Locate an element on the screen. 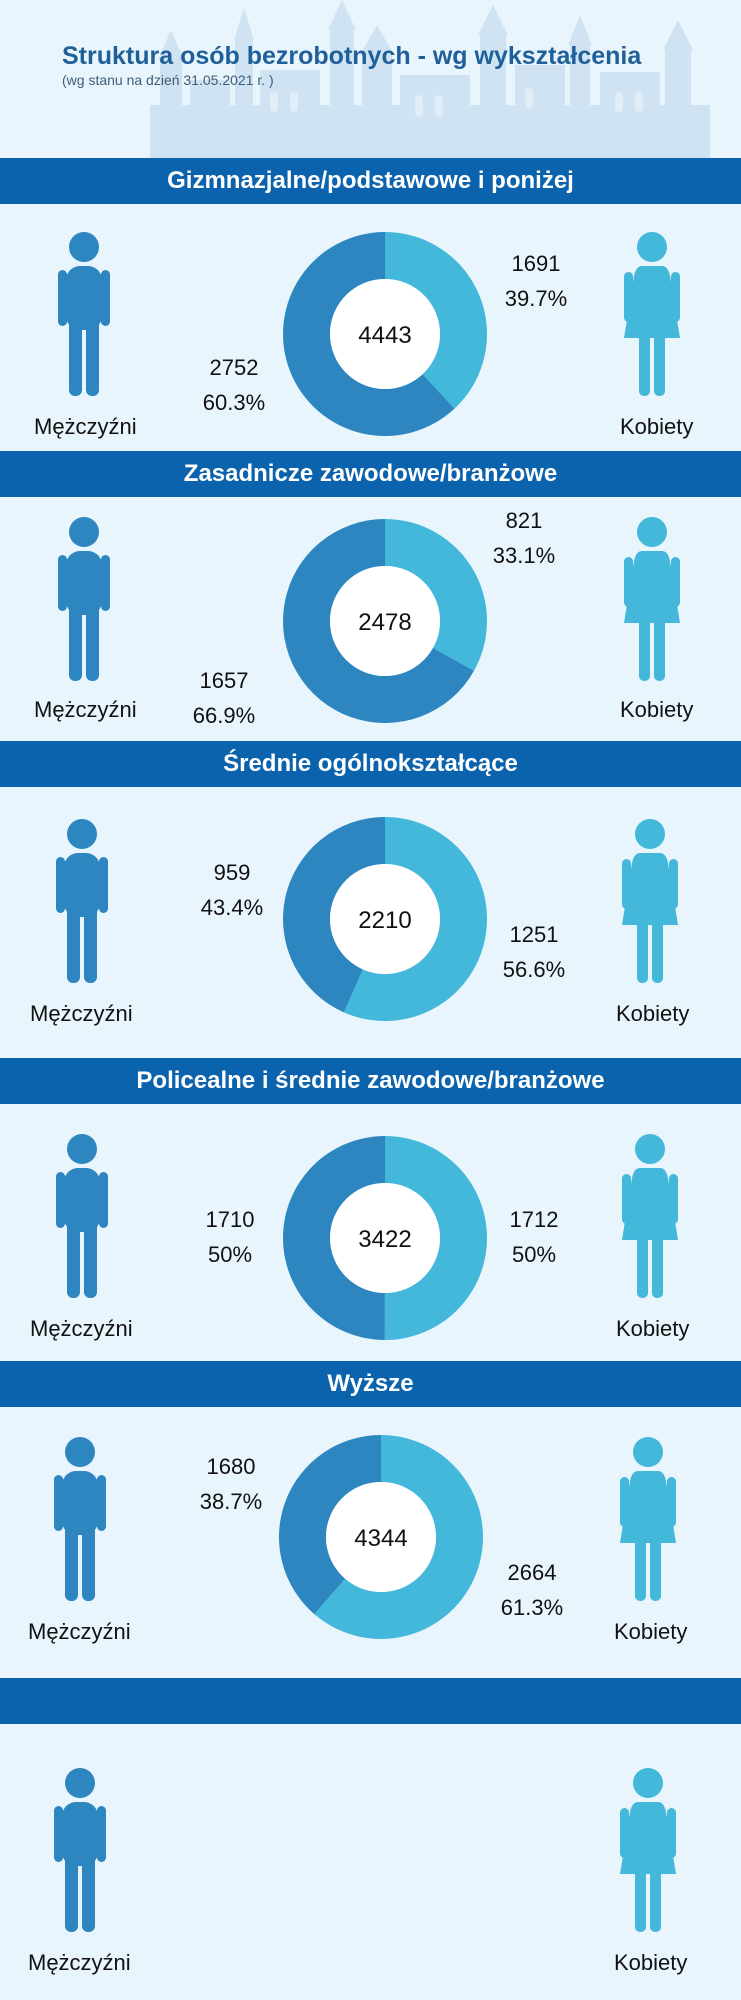 The image size is (741, 2000). chart-section: Mężczyźni 3422 1710 50% 1712 50% Kobiety is located at coordinates (370, 1239).